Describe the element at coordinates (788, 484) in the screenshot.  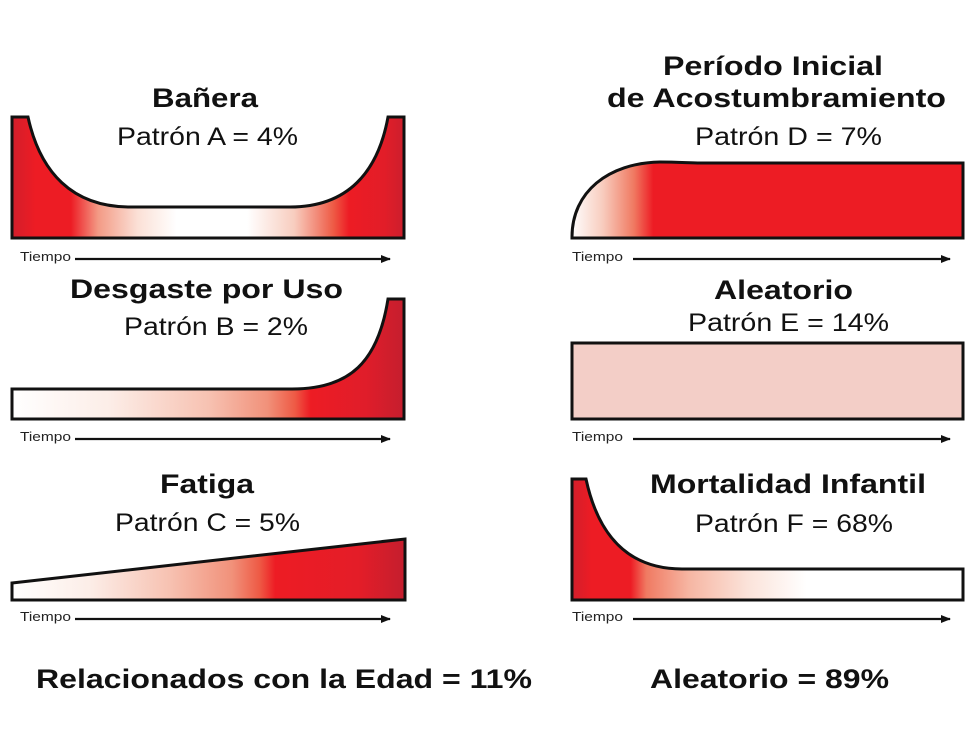
I see `pattern-f-title: Mortalidad Infantil` at that location.